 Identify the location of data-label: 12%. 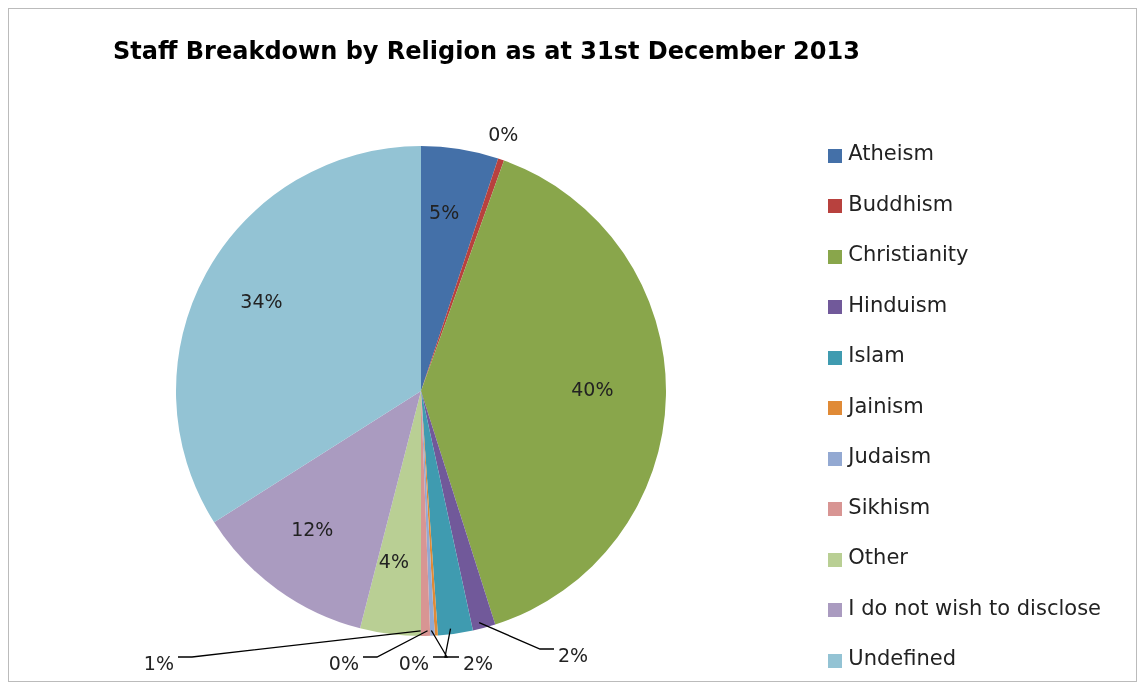
(312, 528).